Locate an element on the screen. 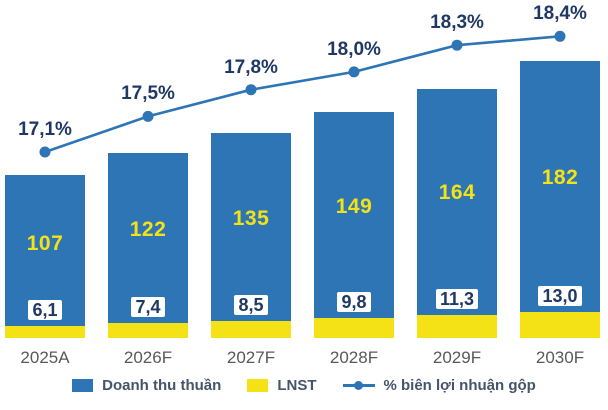 The width and height of the screenshot is (608, 410). lnst-value-label: 9,8 is located at coordinates (354, 302).